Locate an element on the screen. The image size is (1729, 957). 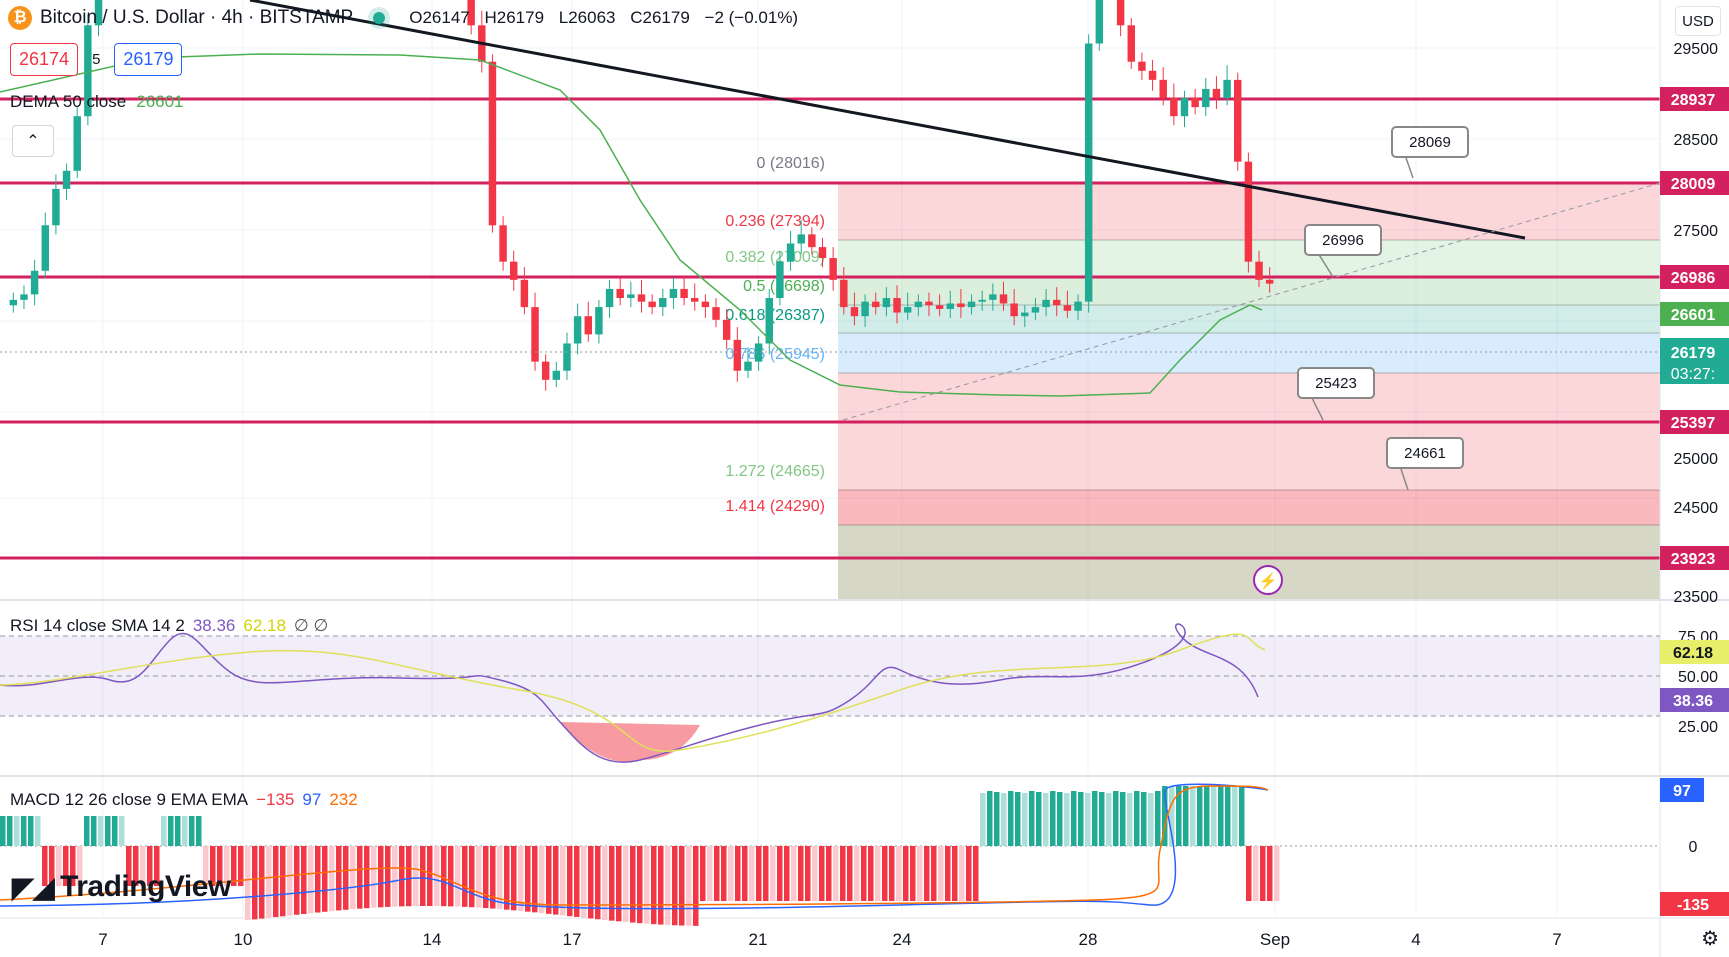
rsi-oversold-fill is located at coordinates (630, 742).